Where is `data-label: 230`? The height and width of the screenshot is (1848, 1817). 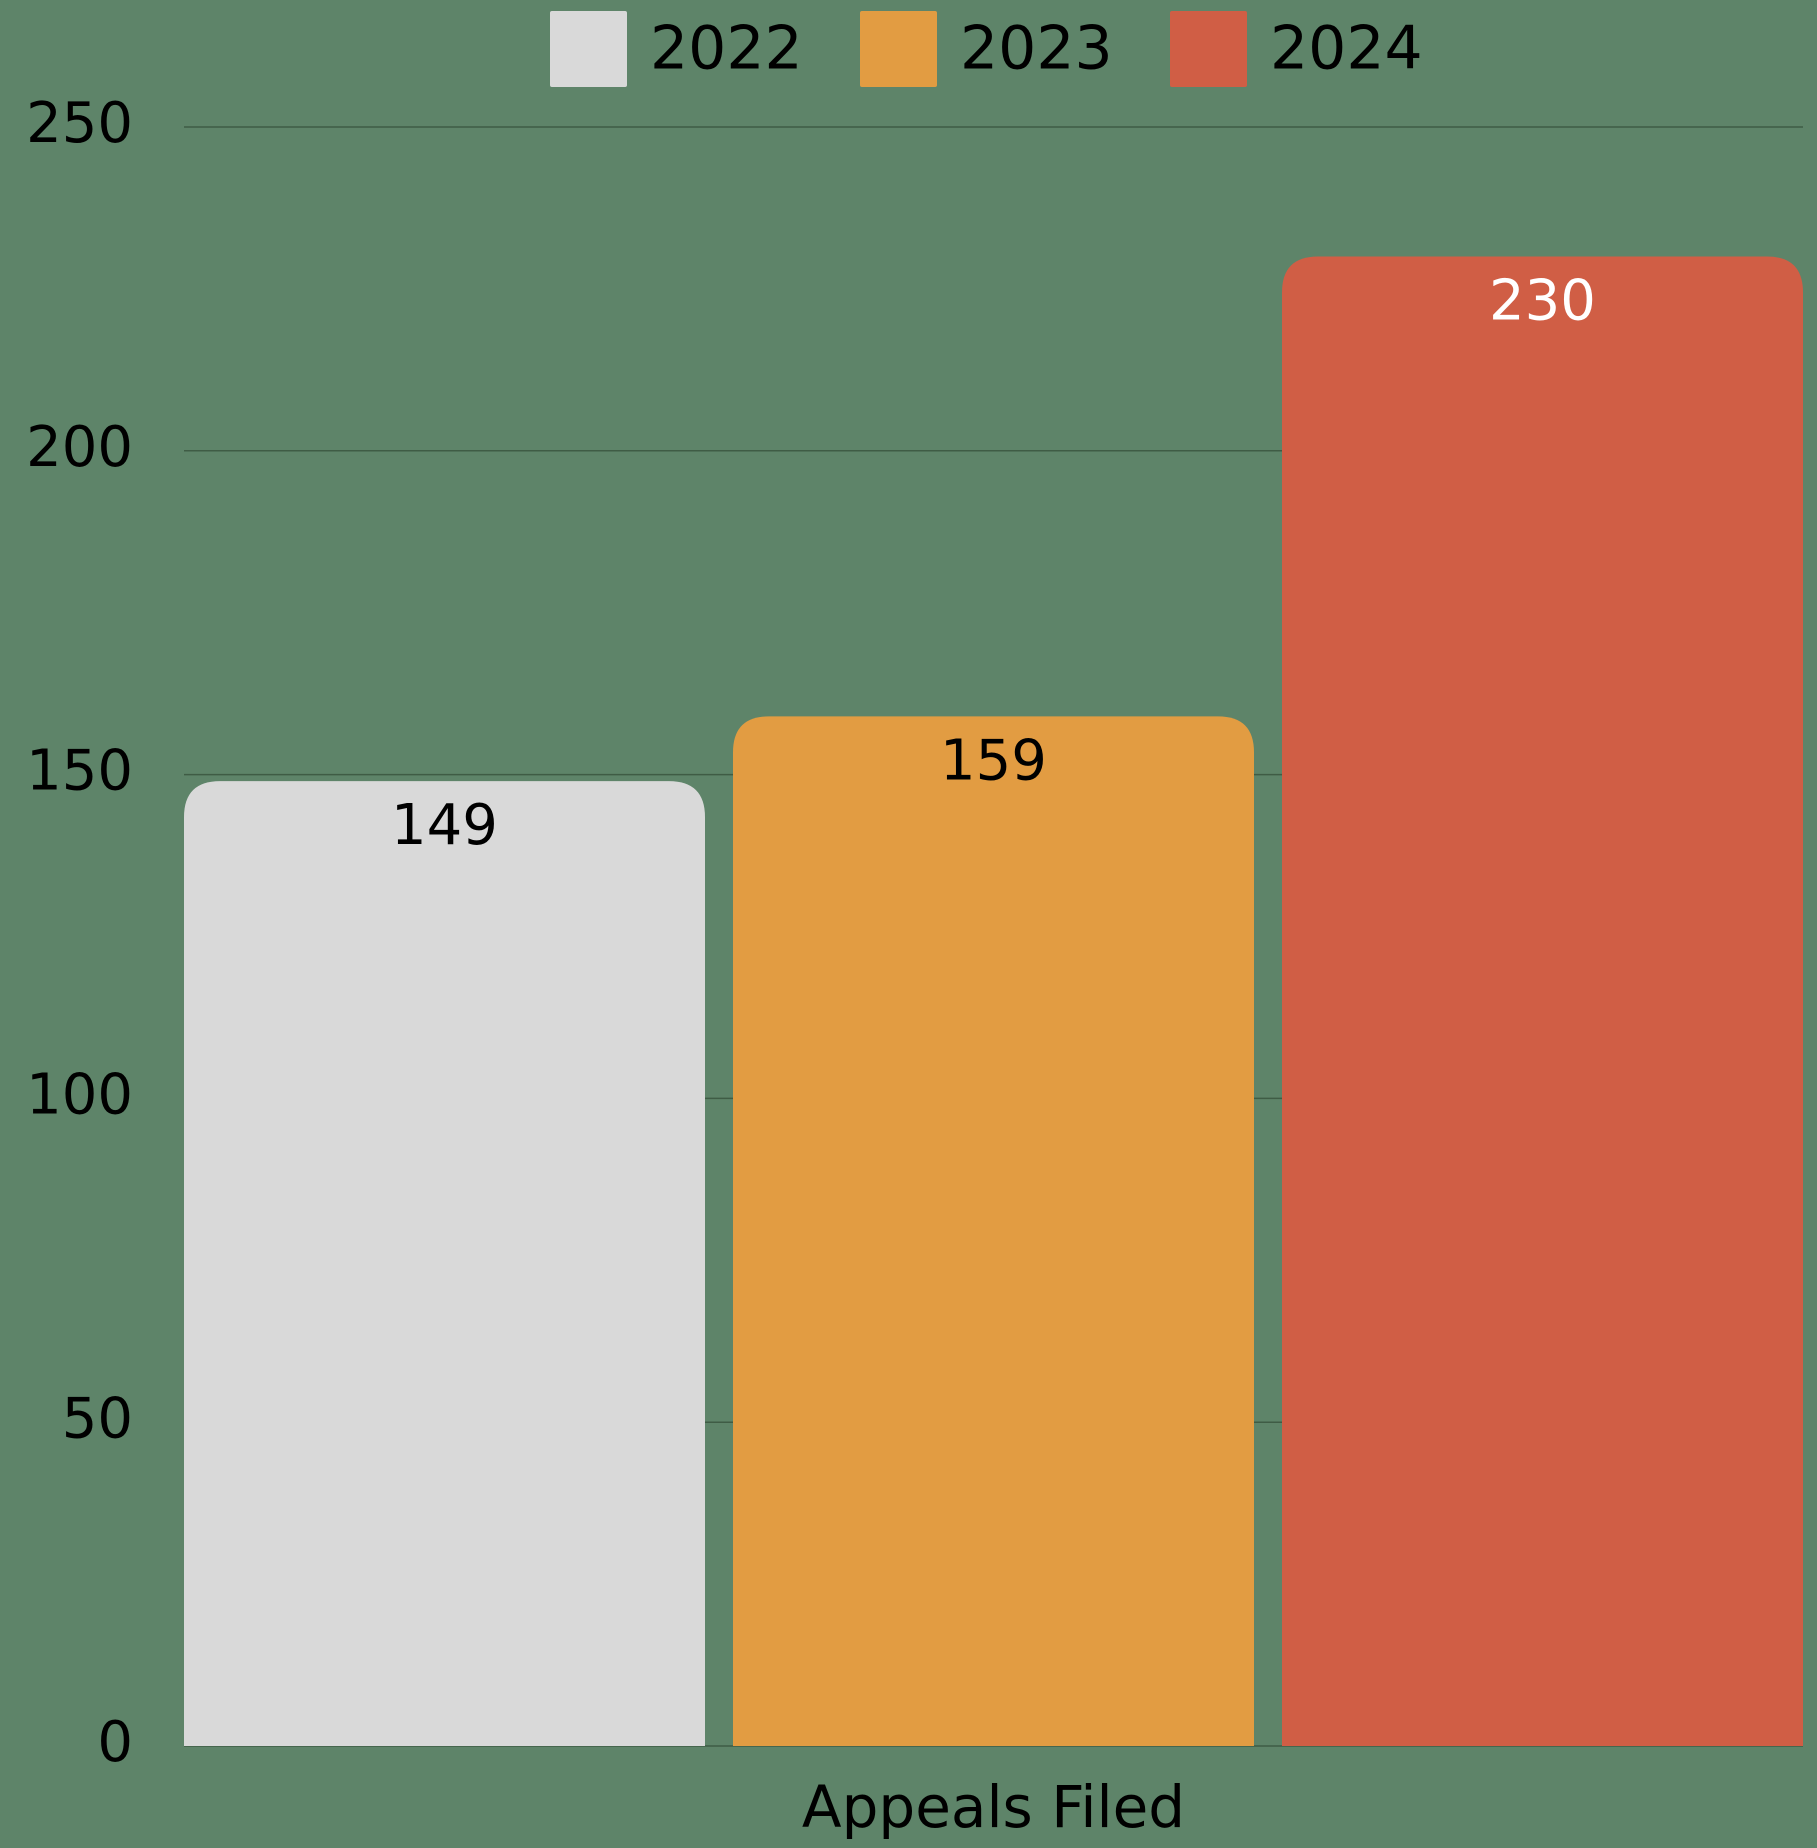 data-label: 230 is located at coordinates (1542, 301).